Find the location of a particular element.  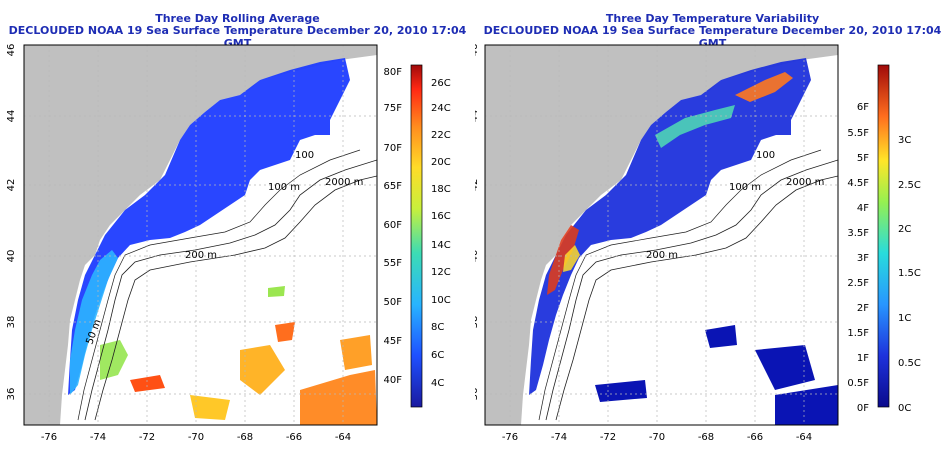

svg-text: 4F is located at coordinates (863, 208).